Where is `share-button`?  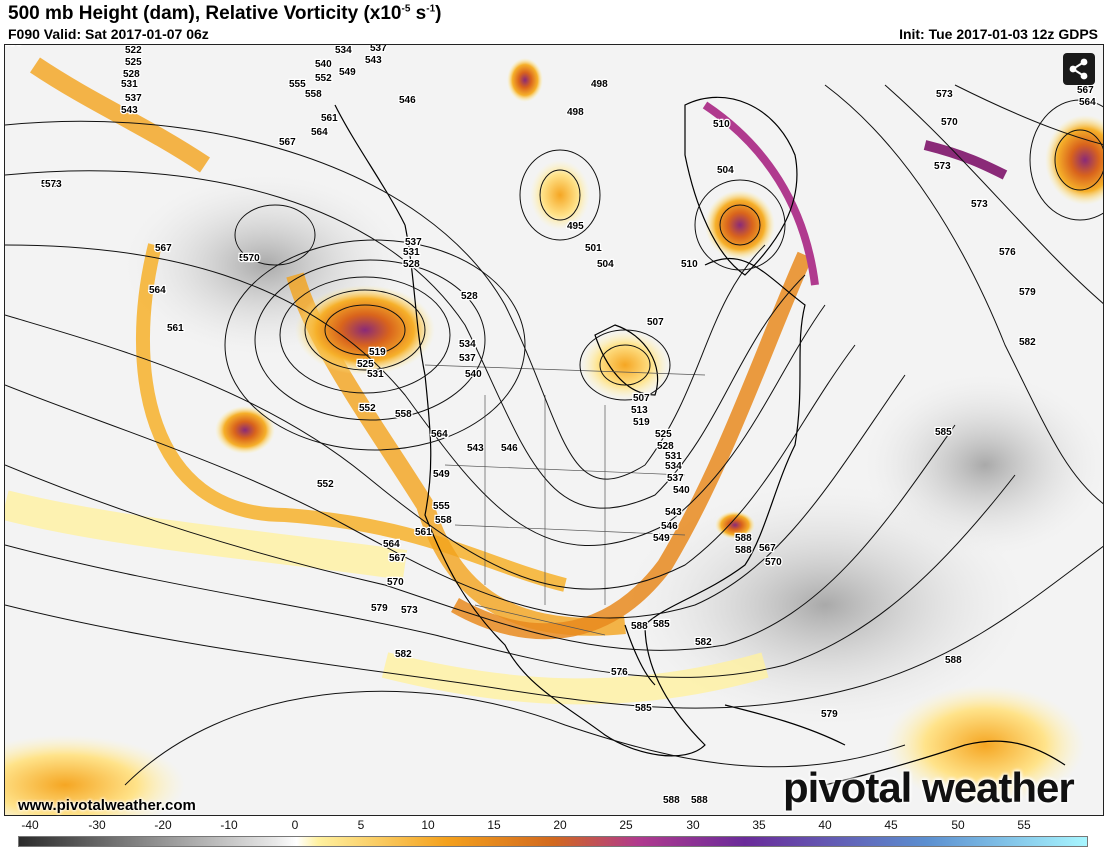
share-button is located at coordinates (1079, 69).